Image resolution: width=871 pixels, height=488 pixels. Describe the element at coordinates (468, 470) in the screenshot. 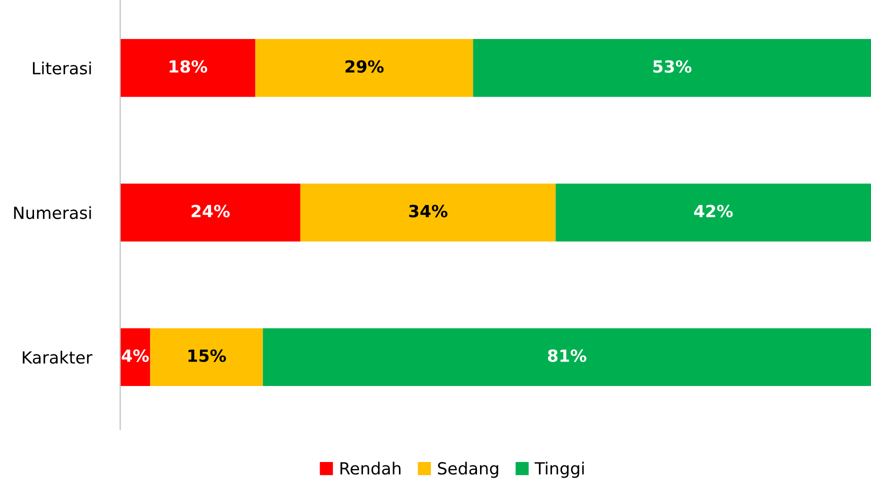

I see `legend-label: Sedang` at that location.